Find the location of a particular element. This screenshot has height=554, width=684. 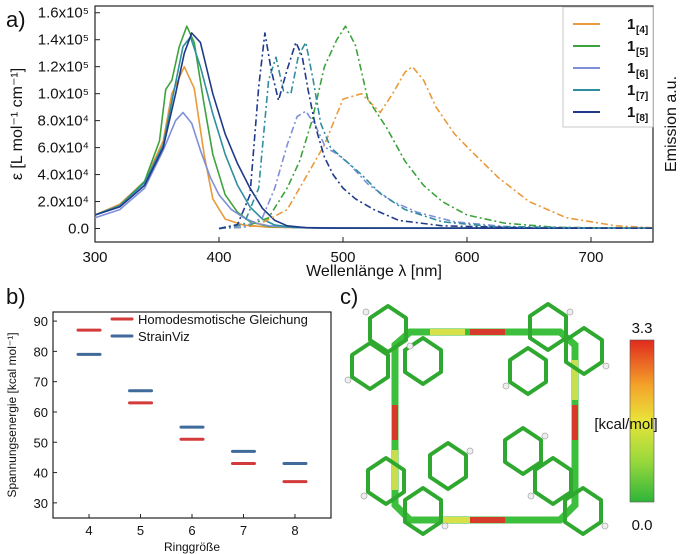

legend-b-label: StrainViz is located at coordinates (164, 336).